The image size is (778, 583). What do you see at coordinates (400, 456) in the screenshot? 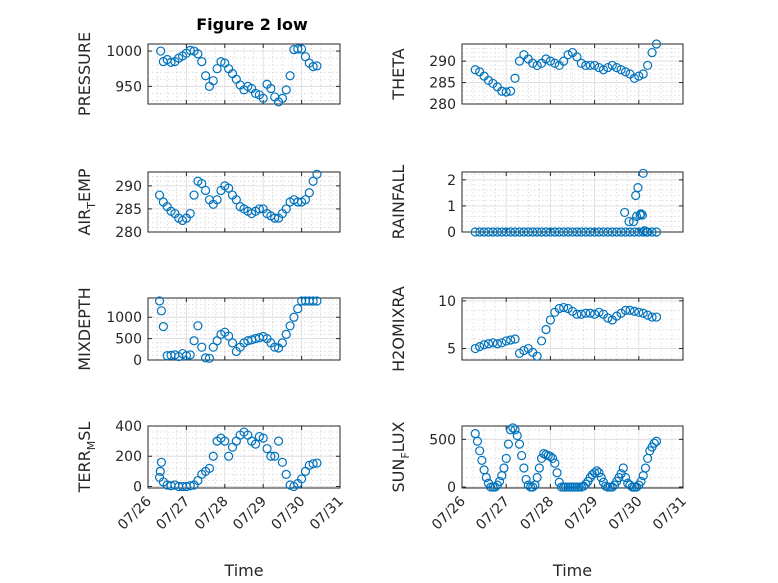
I see `sun-flux-y-axis-label: SUNFLUX` at bounding box center [400, 456].